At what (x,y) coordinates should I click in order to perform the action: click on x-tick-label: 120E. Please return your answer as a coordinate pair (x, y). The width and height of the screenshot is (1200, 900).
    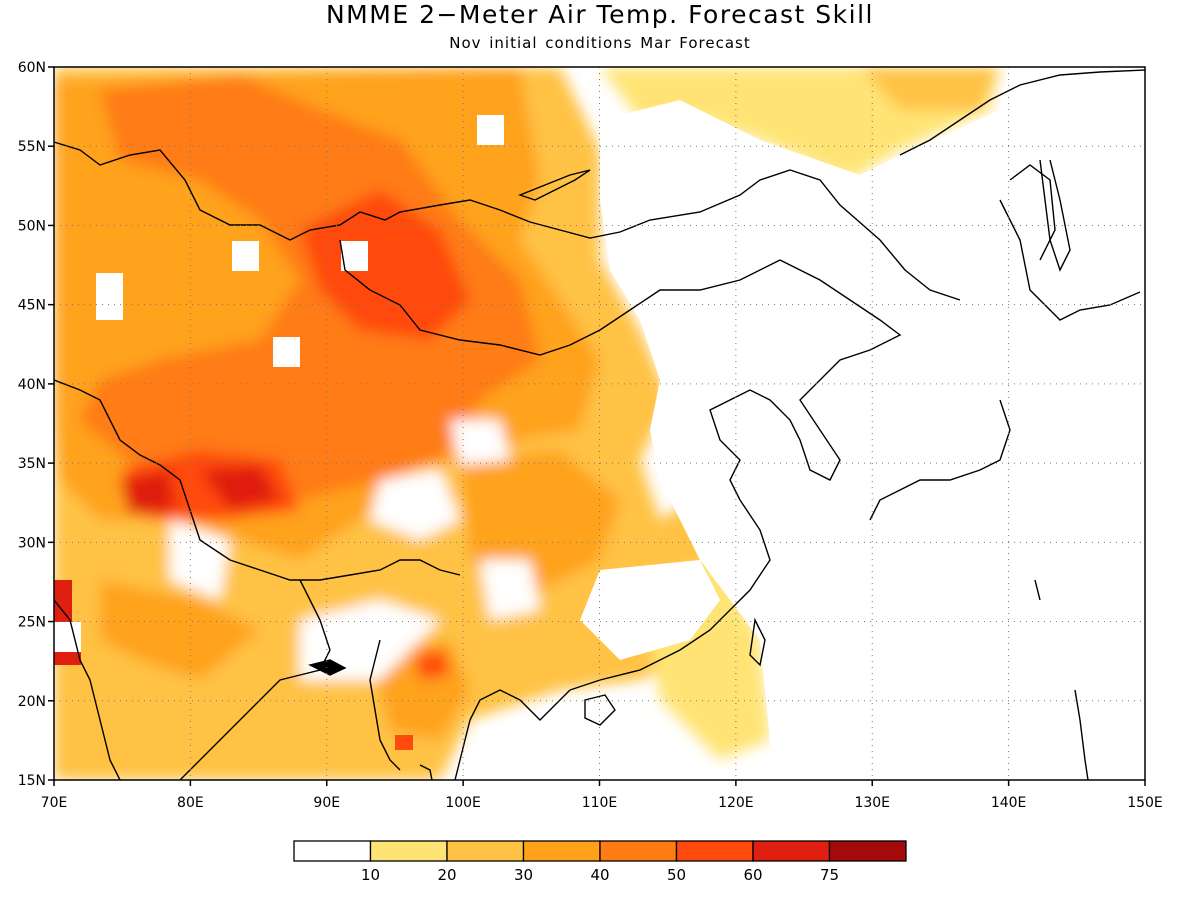
    Looking at the image, I should click on (736, 803).